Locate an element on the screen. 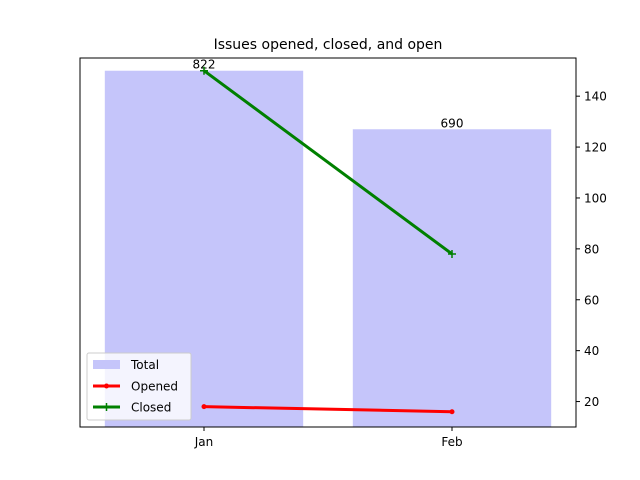 The width and height of the screenshot is (640, 480). legend-label-closed: Closed is located at coordinates (151, 408).